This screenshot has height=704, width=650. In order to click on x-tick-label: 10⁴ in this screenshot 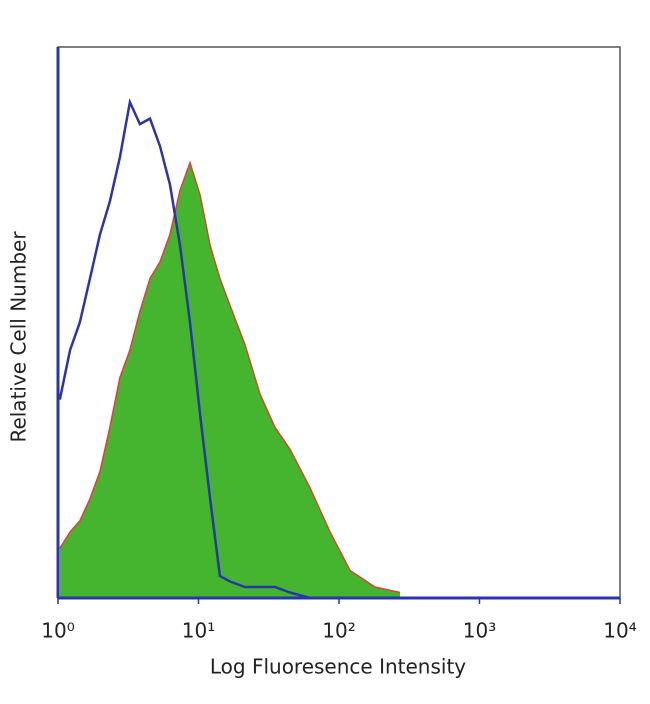, I will do `click(619, 631)`.